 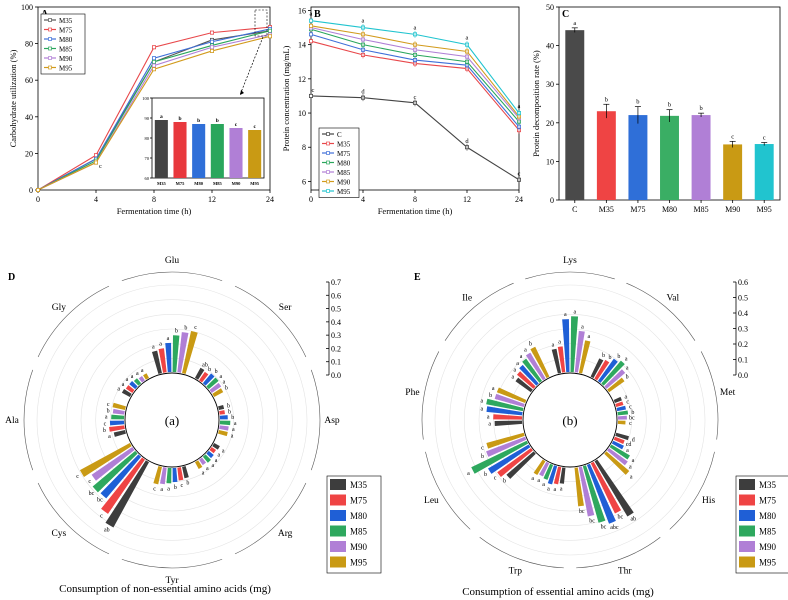 I want to click on radial-bar-trp-m35, so click(x=562, y=475).